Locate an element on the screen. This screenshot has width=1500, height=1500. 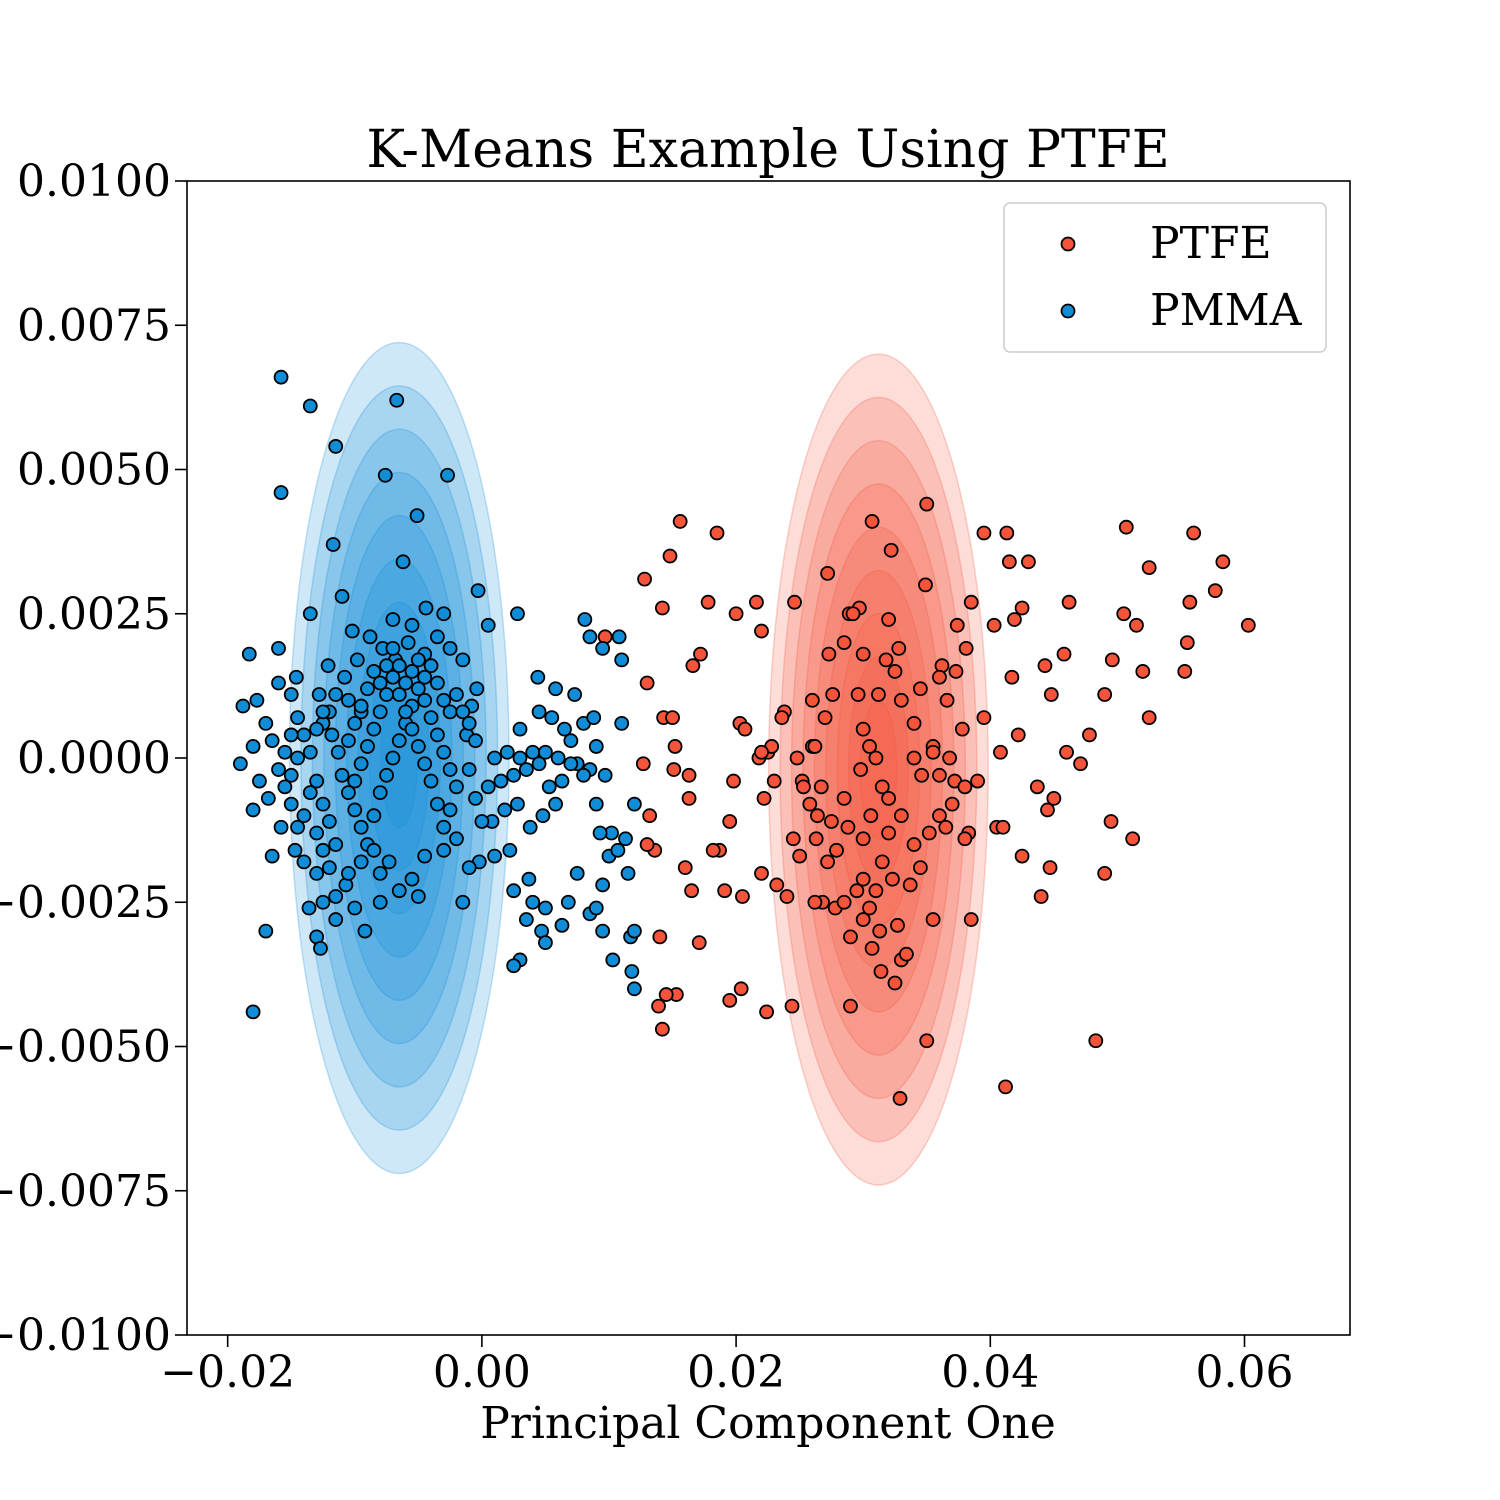
y-tick-label-4: 0.0000 is located at coordinates (94, 758).